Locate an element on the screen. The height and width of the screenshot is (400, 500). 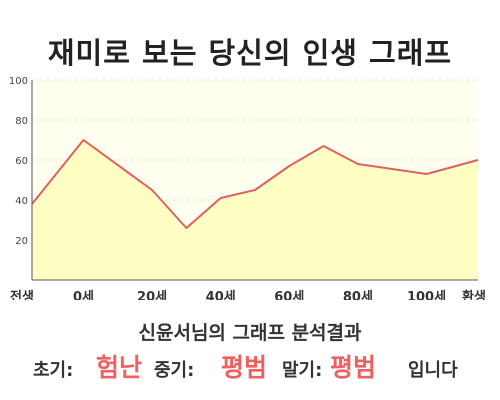
x-tick-label: 80세 is located at coordinates (358, 295).